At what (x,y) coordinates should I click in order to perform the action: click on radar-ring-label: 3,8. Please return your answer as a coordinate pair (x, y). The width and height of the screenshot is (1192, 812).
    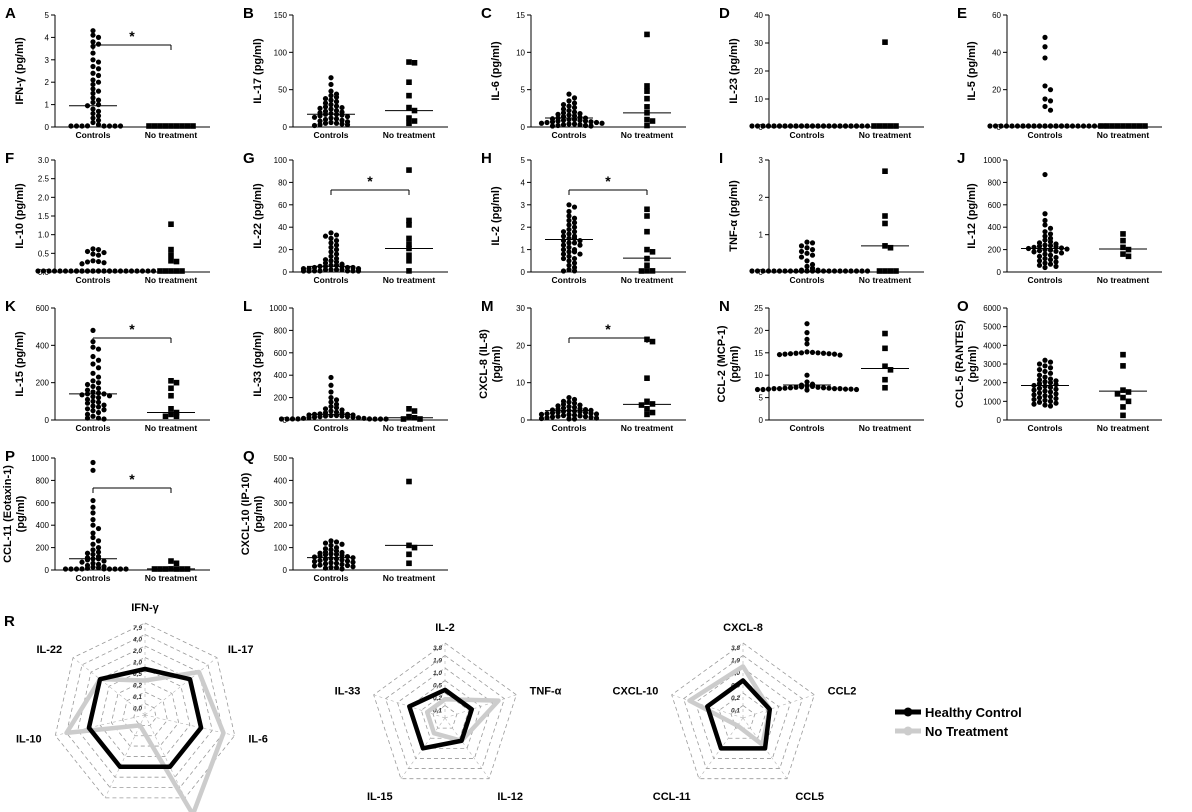
    Looking at the image, I should click on (735, 648).